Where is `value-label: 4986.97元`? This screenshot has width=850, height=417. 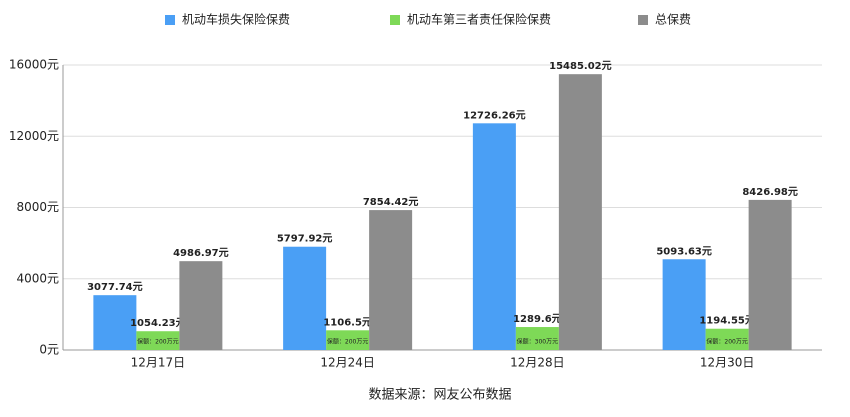
value-label: 4986.97元 is located at coordinates (201, 253).